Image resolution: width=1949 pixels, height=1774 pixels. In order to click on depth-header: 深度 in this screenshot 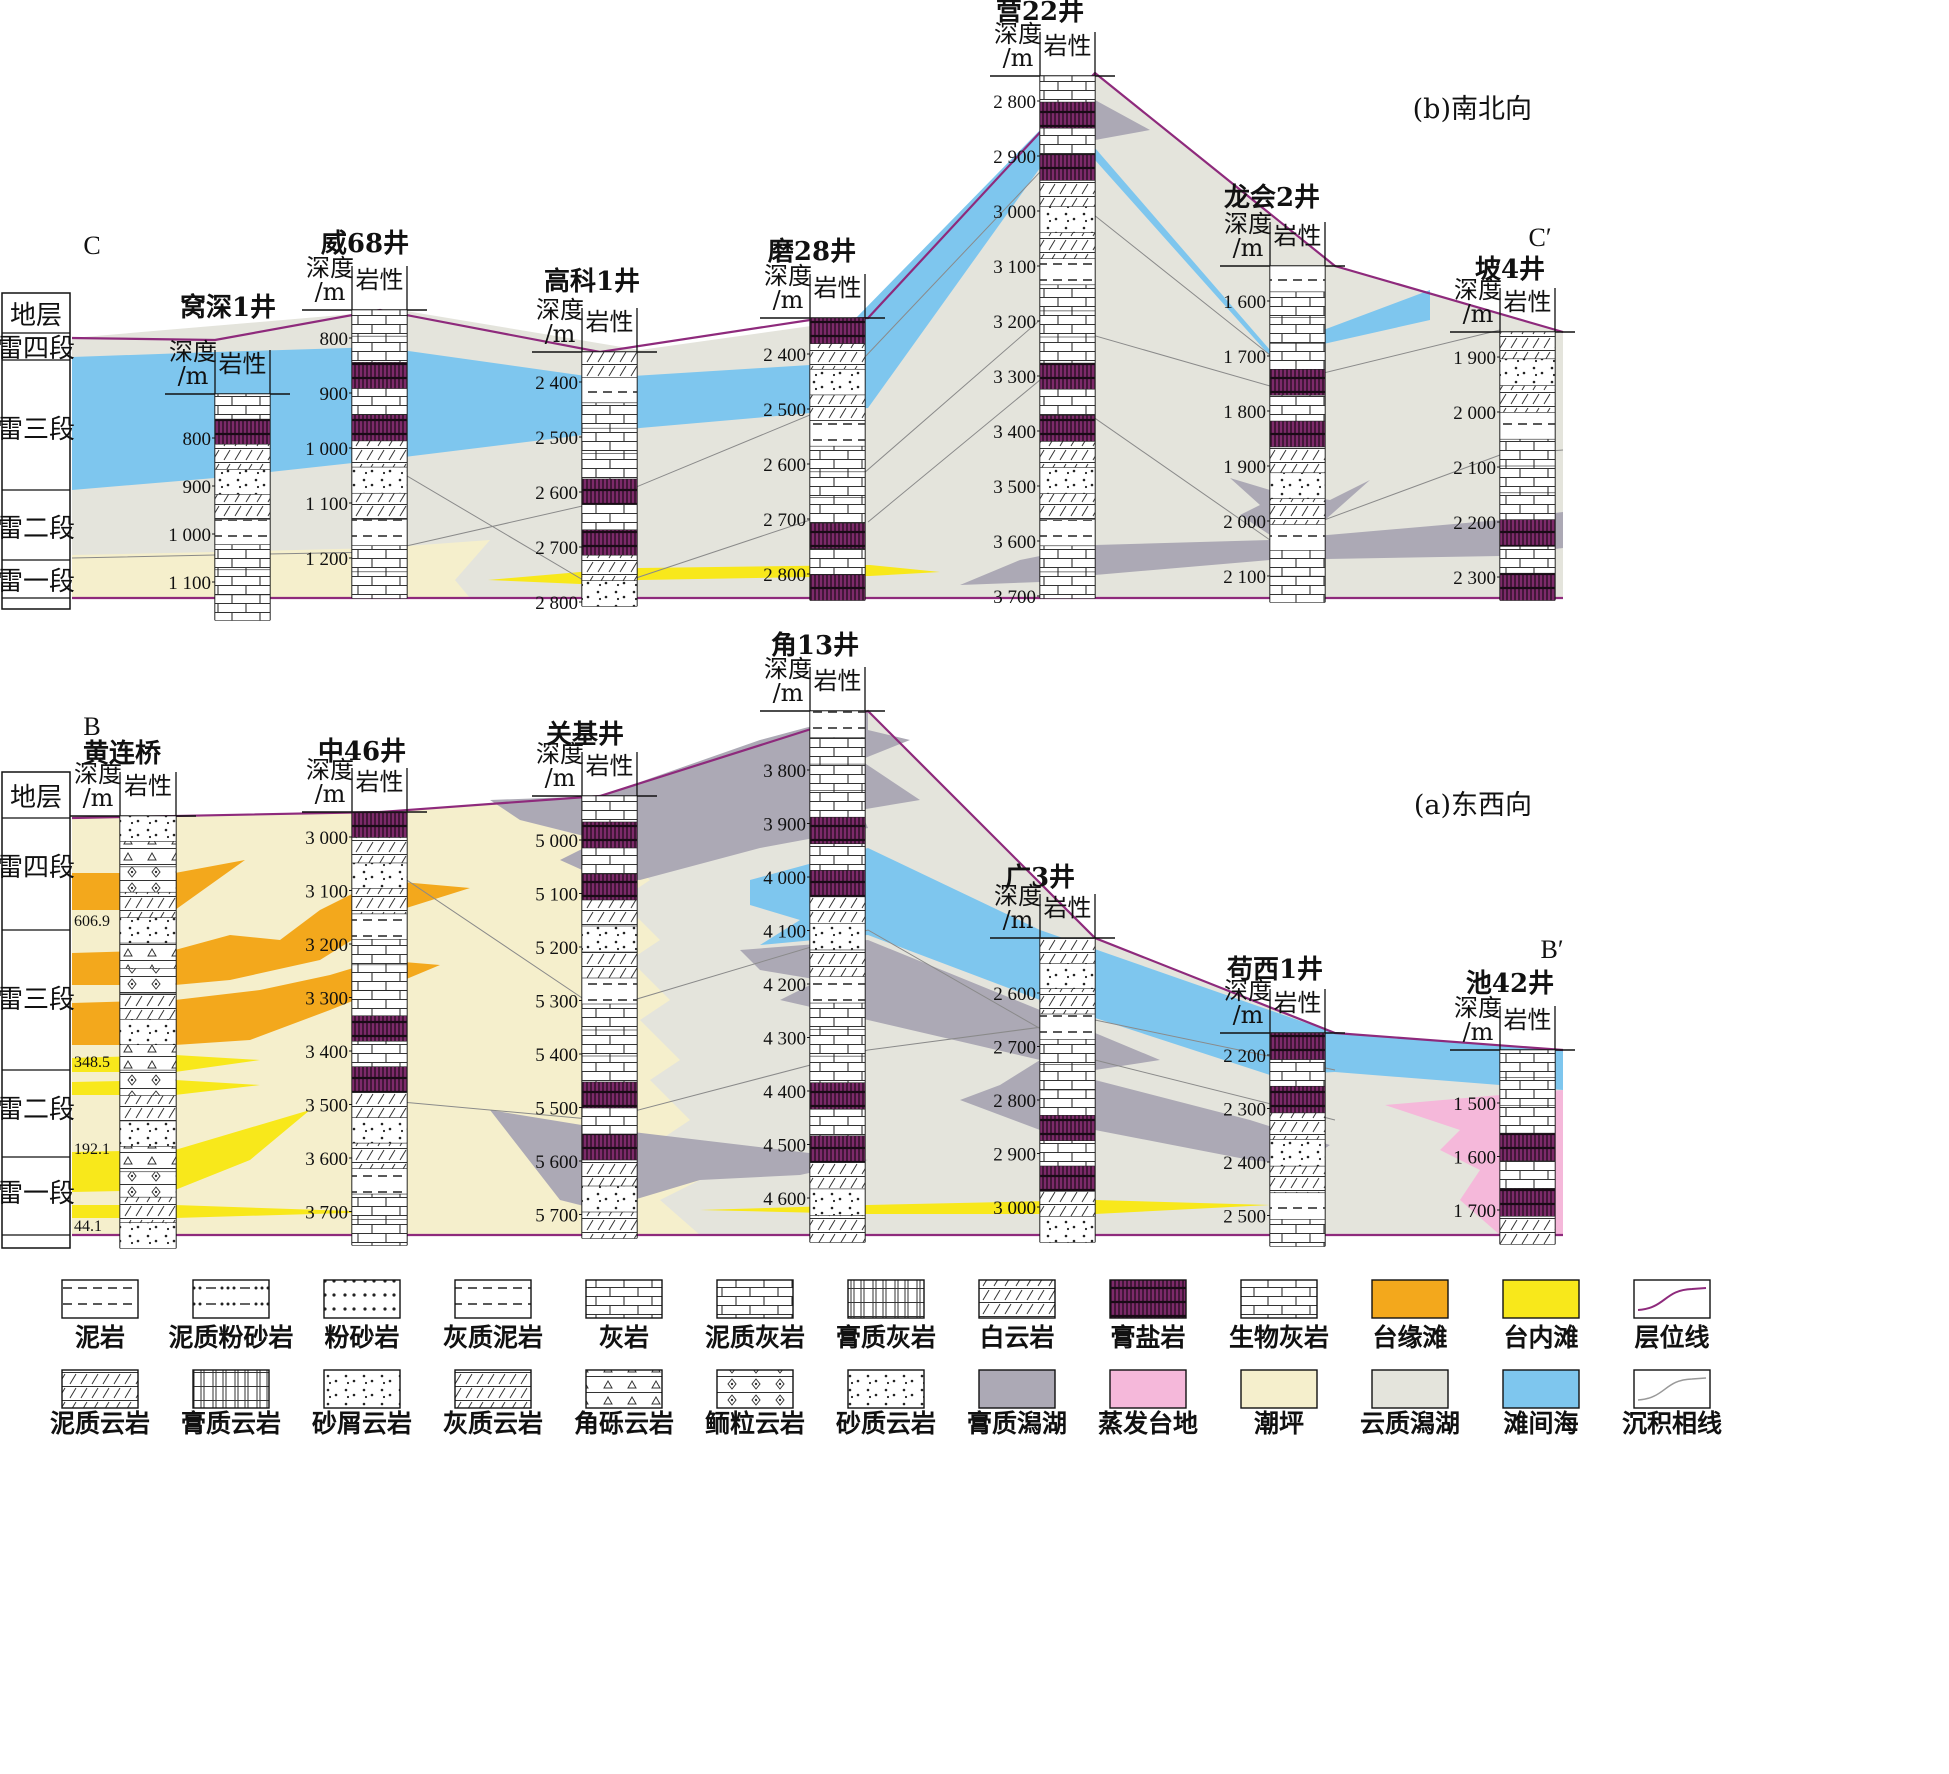, I will do `click(560, 754)`.